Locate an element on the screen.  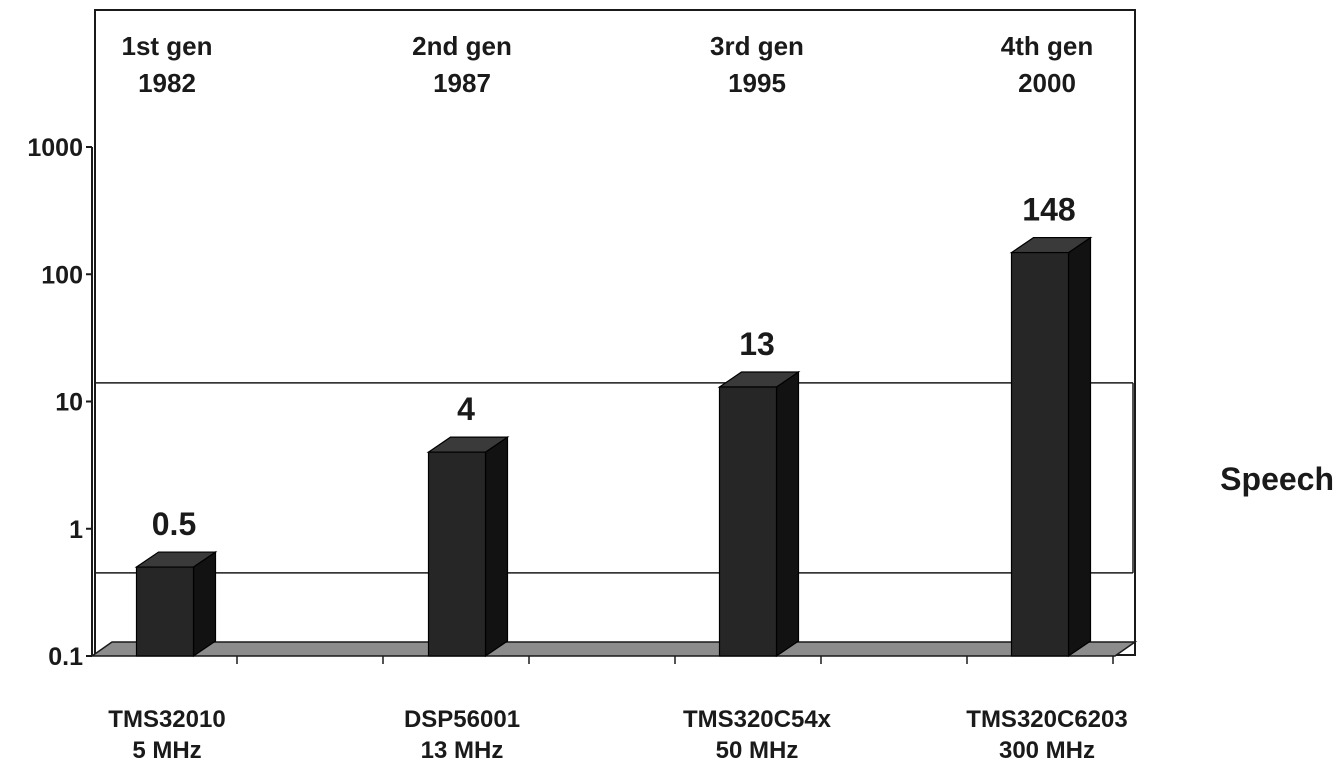
bar-value-label: 0.5 is located at coordinates (174, 524).